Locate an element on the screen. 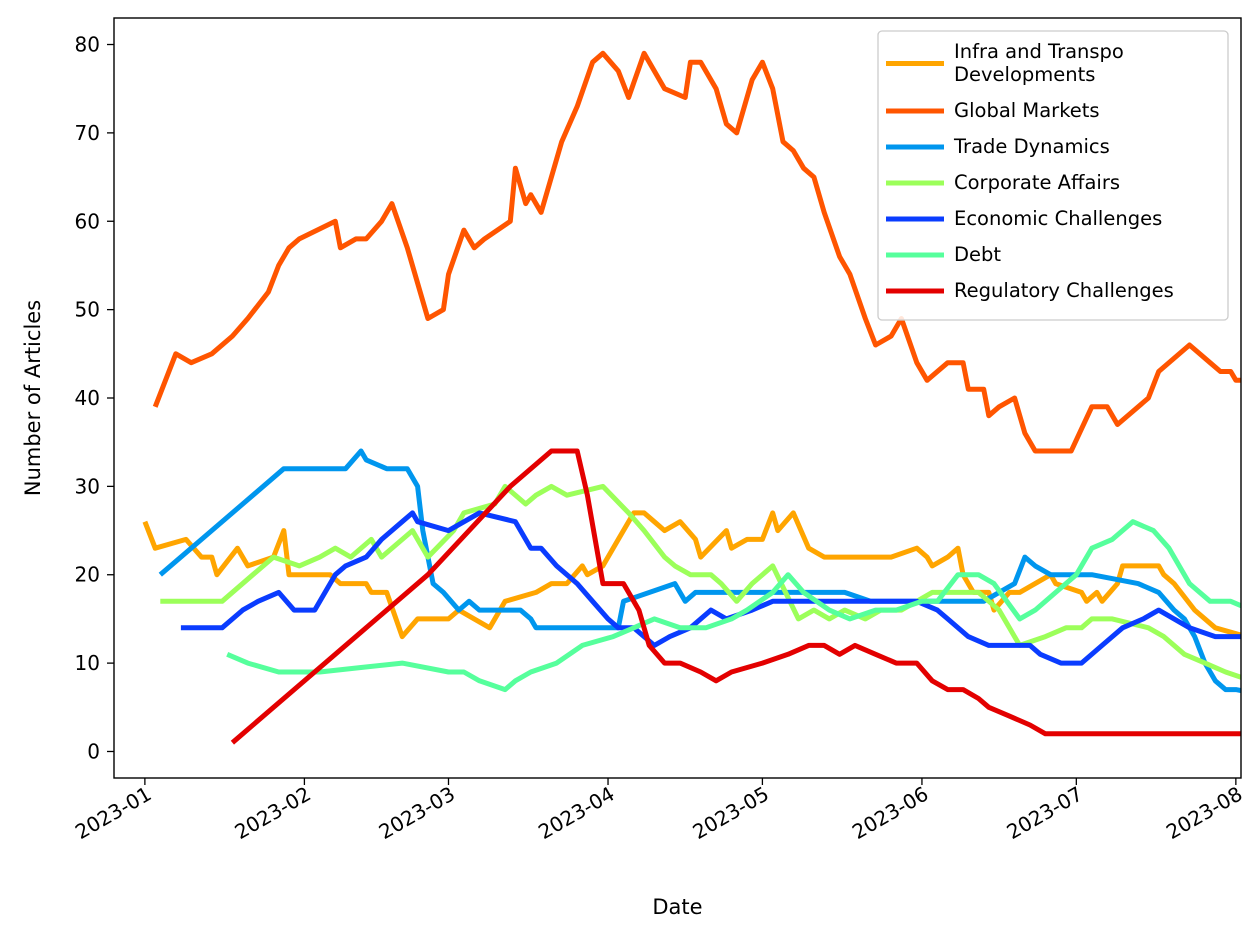  legend-label: Infra and Transpo Developments is located at coordinates (1039, 63).